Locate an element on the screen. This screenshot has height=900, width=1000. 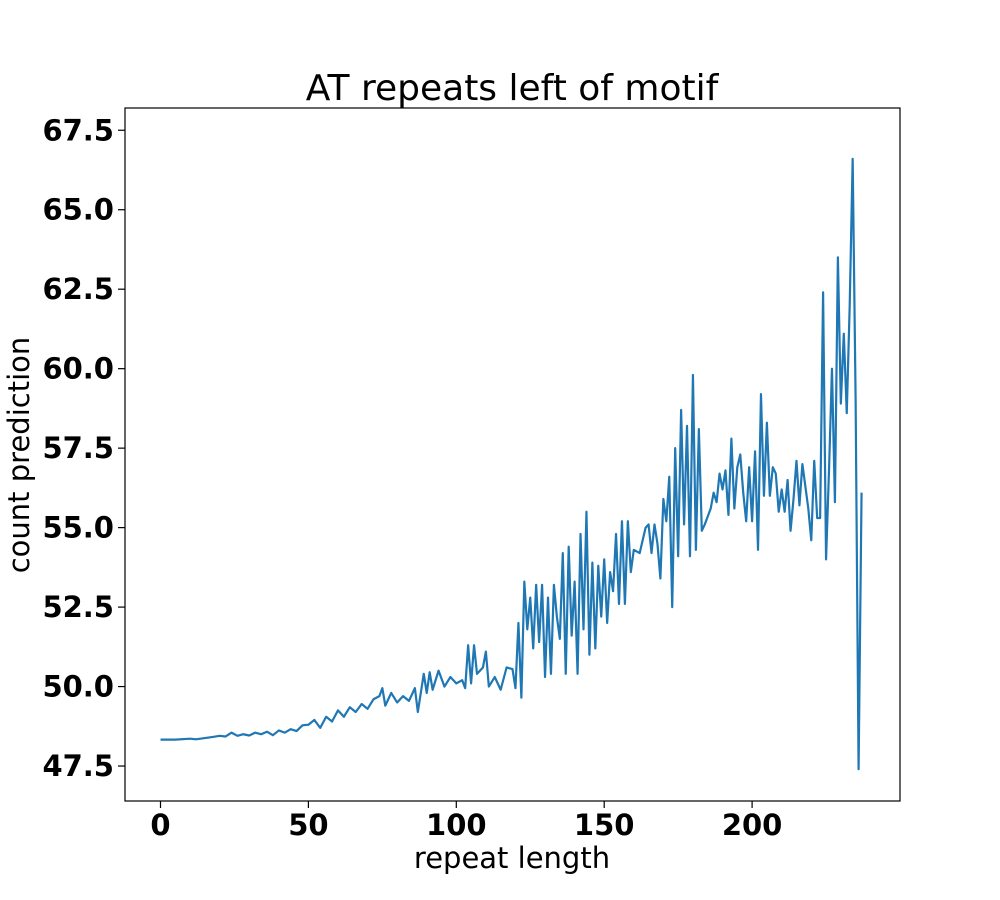
x-tick-label: 150 is located at coordinates (604, 825).